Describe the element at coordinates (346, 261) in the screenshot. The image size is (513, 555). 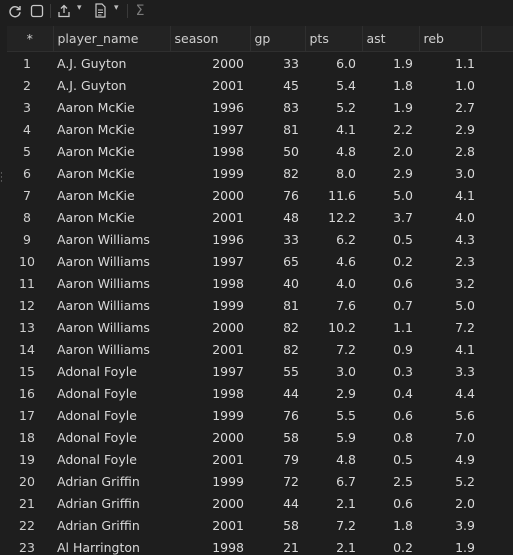
I see `cell-pts: 4.6` at that location.